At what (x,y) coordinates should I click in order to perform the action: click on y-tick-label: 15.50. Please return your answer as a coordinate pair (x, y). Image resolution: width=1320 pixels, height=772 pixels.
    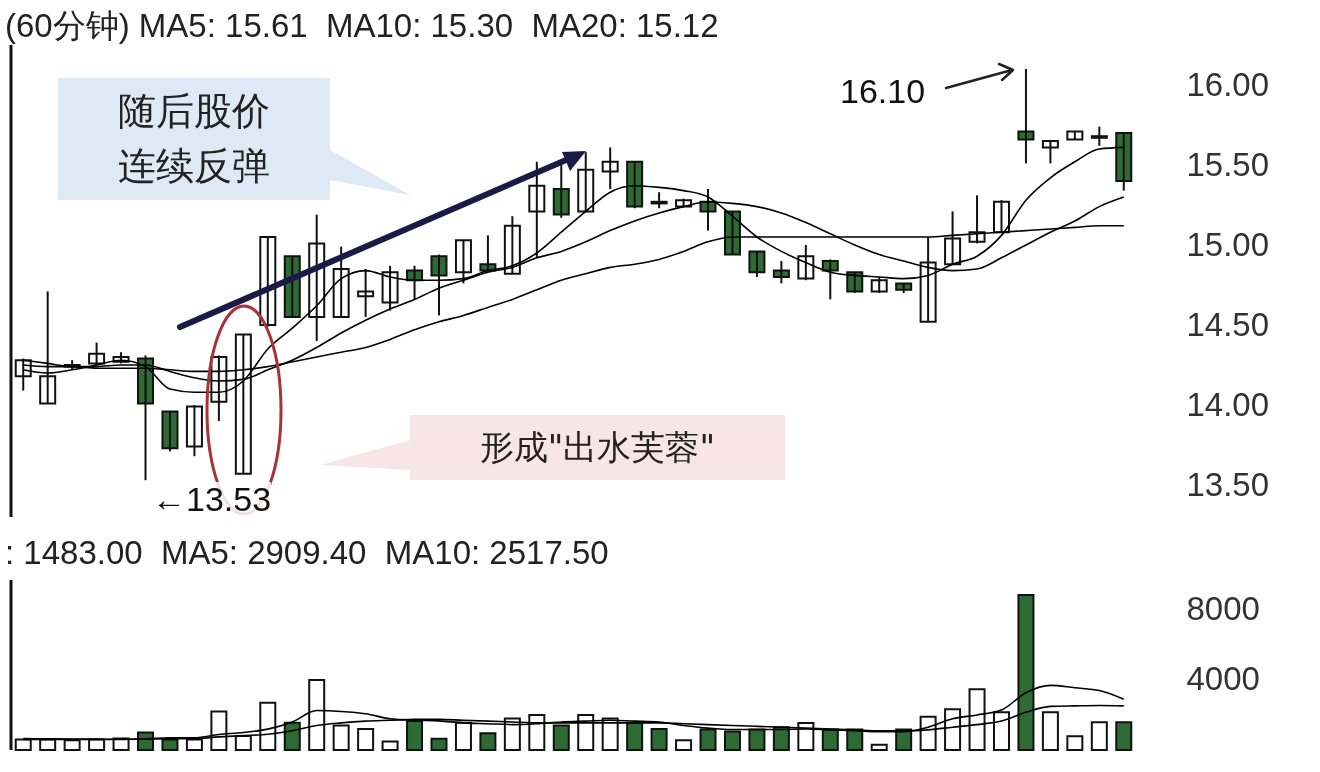
    Looking at the image, I should click on (1228, 164).